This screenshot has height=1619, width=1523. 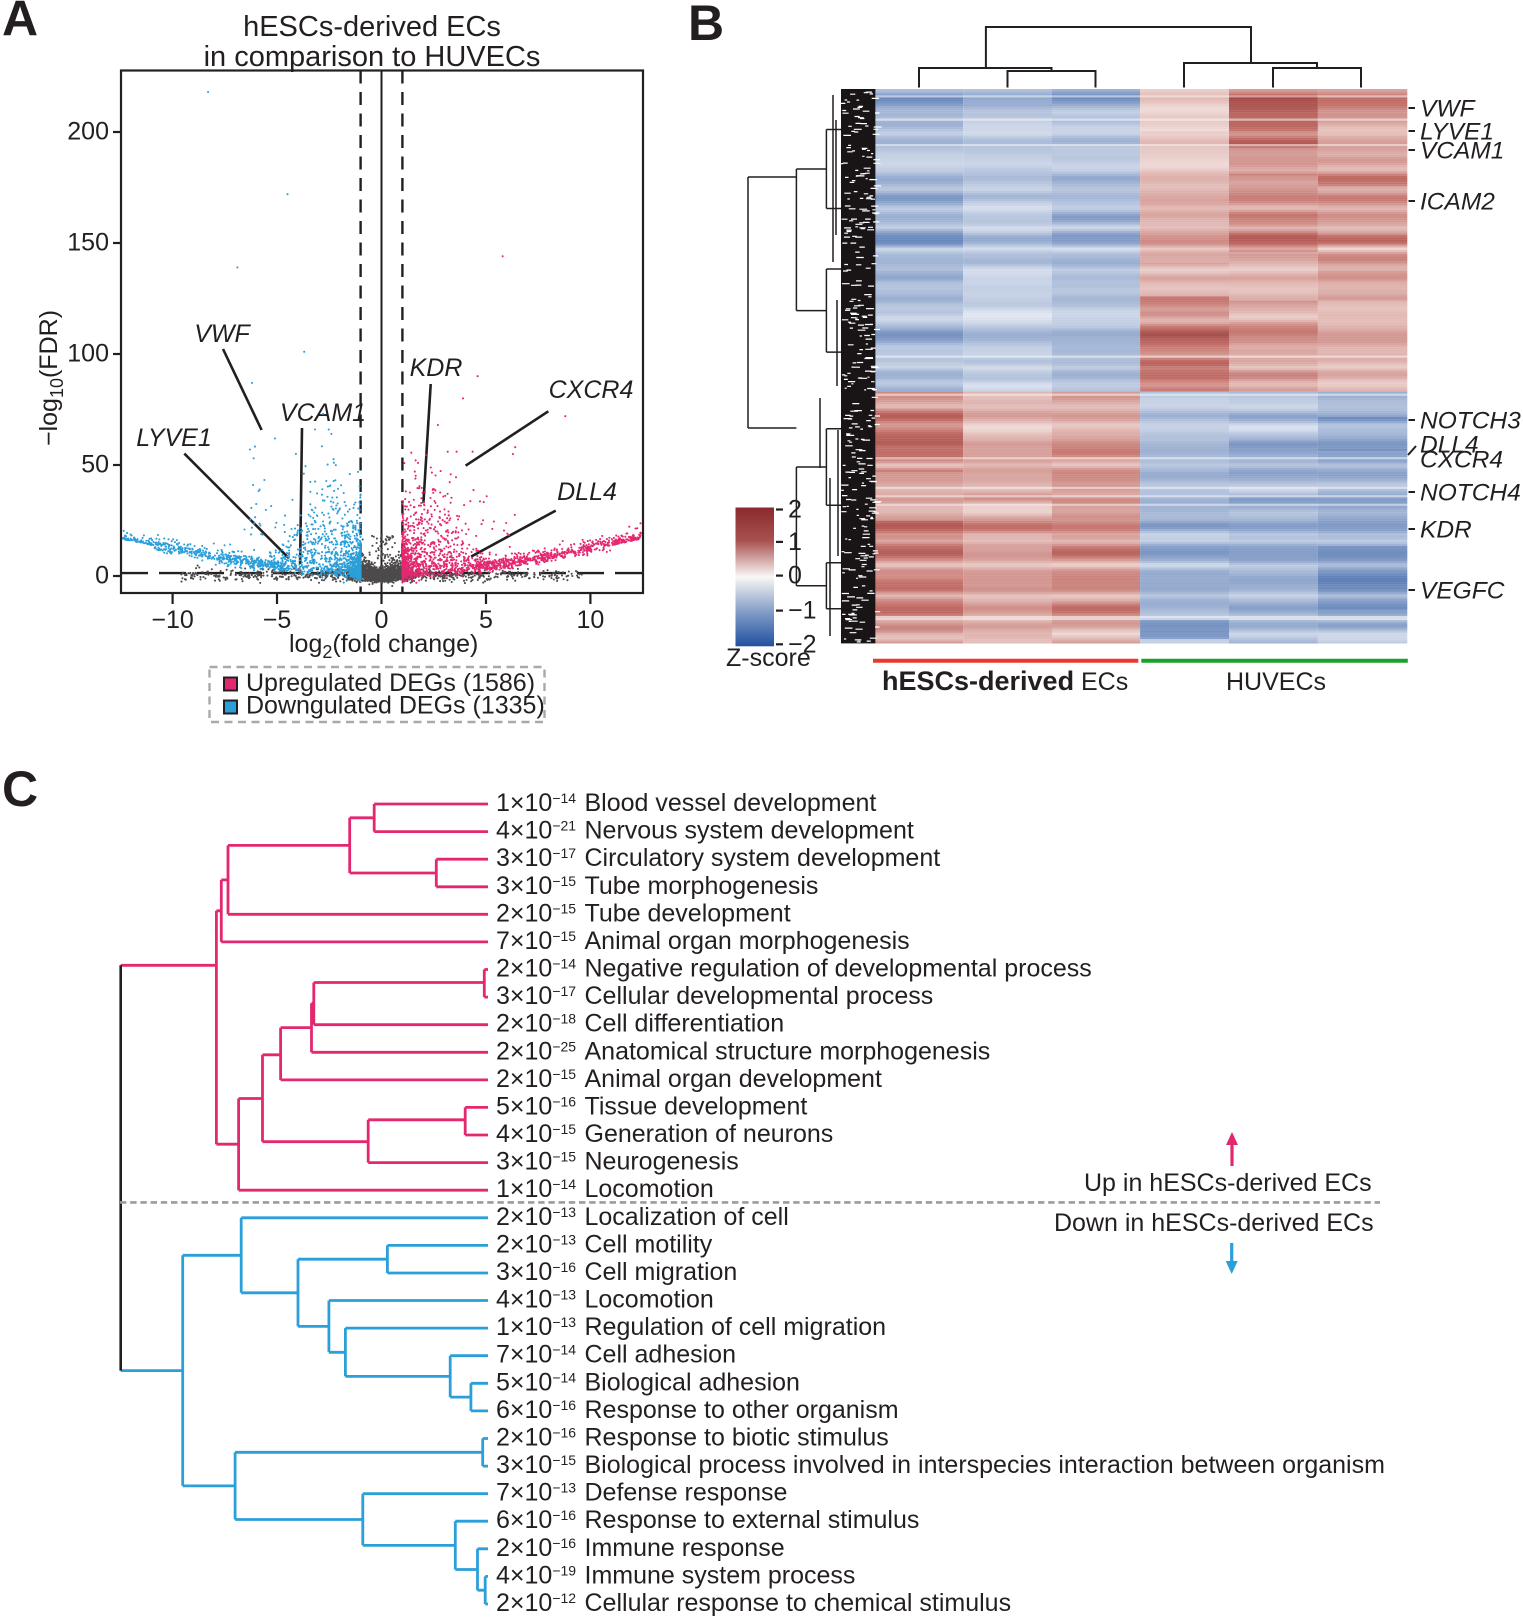 What do you see at coordinates (277, 620) in the screenshot?
I see `svg-text: −5` at bounding box center [277, 620].